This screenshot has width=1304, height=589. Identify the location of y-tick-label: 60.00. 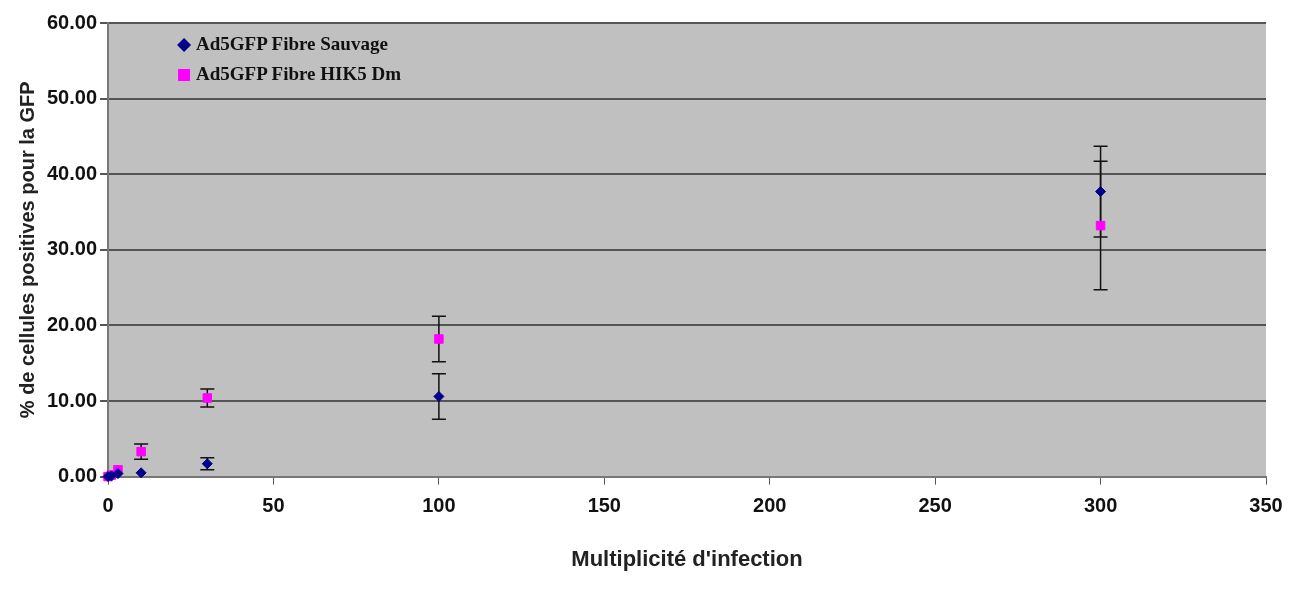
(72, 21).